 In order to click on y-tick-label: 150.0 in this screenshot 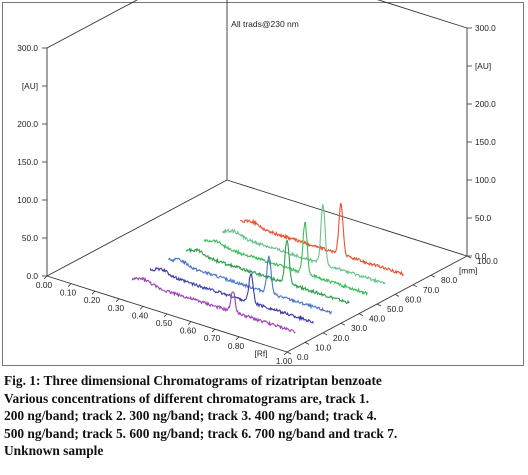, I will do `click(27, 162)`.